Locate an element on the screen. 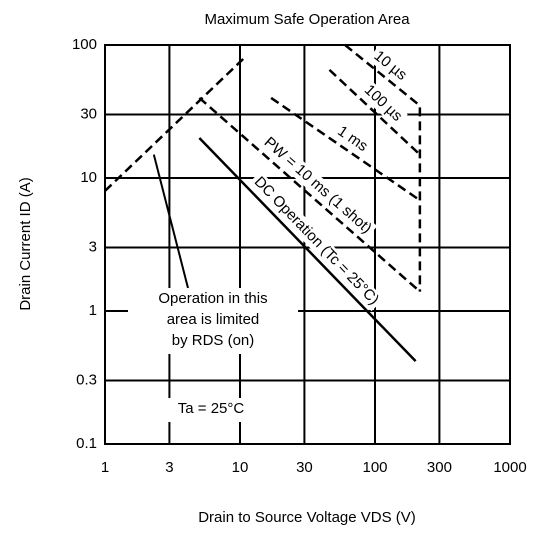  y-tick-label: 0.1 is located at coordinates (86, 443).